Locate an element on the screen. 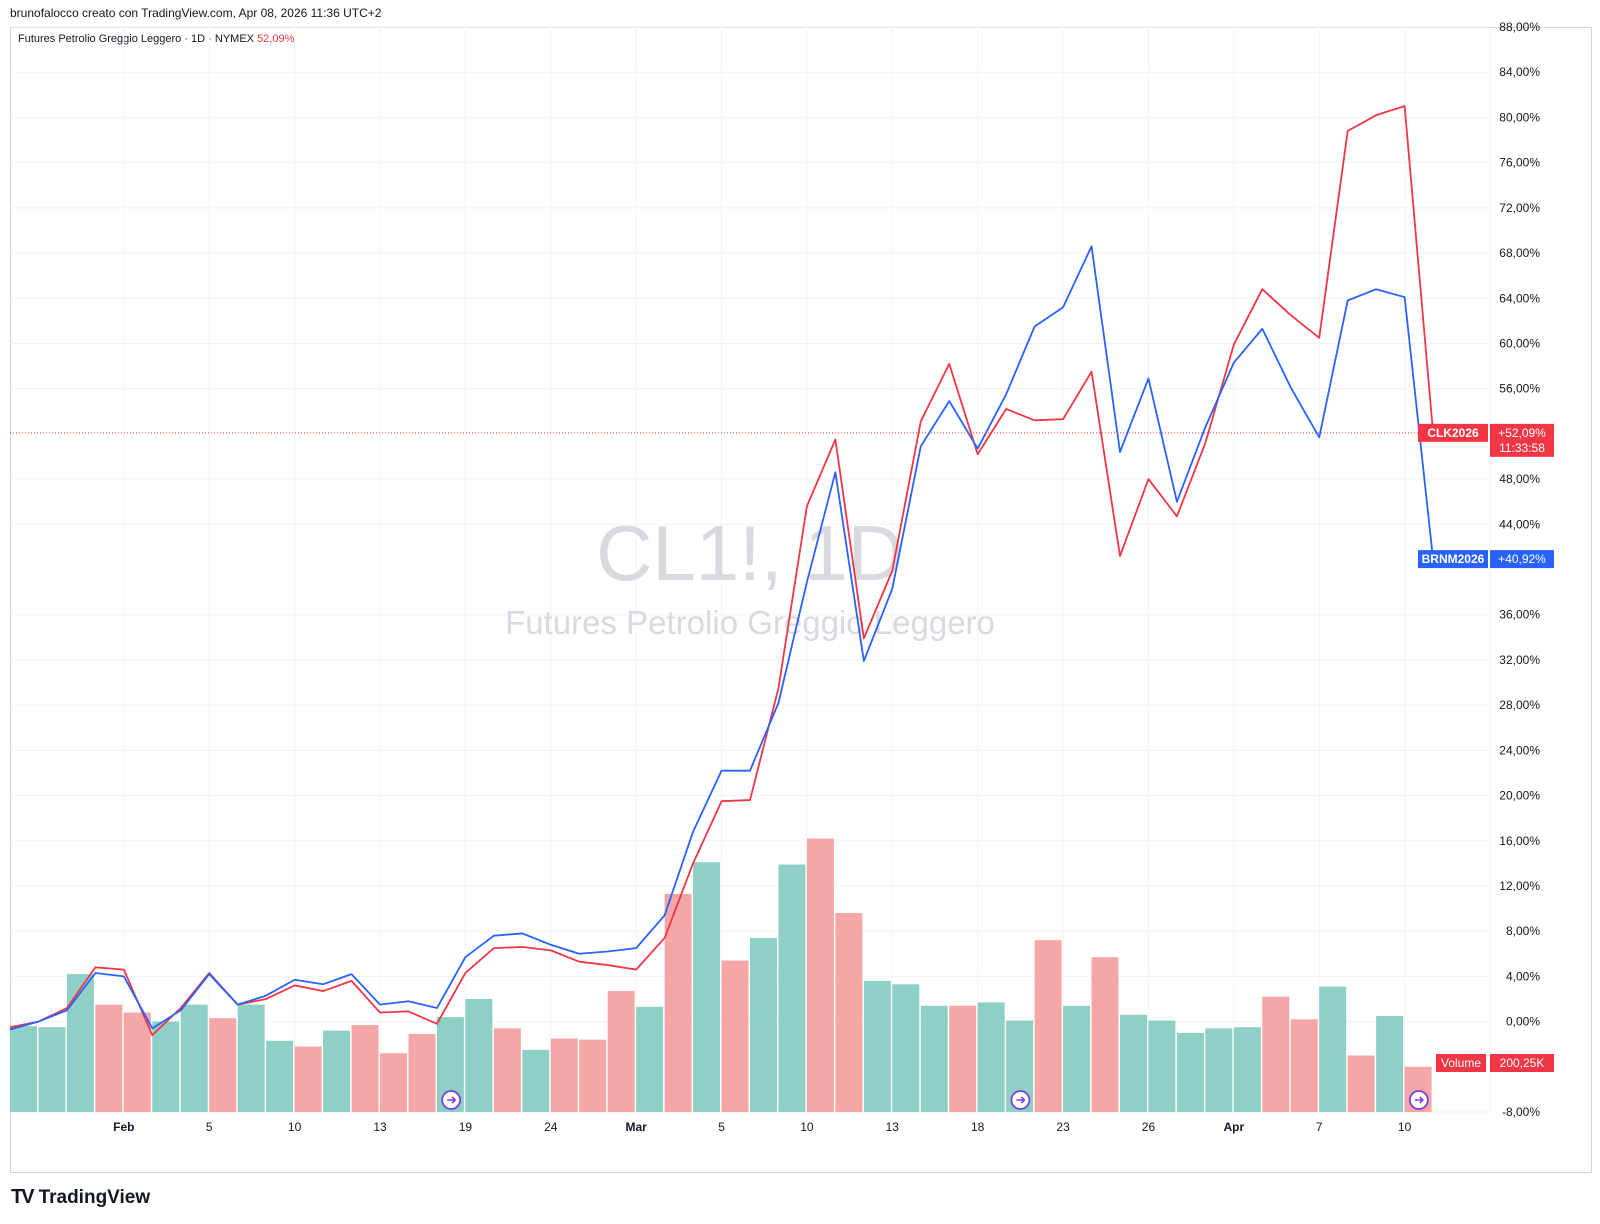 This screenshot has height=1224, width=1600. price-label-name-bg is located at coordinates (1453, 432).